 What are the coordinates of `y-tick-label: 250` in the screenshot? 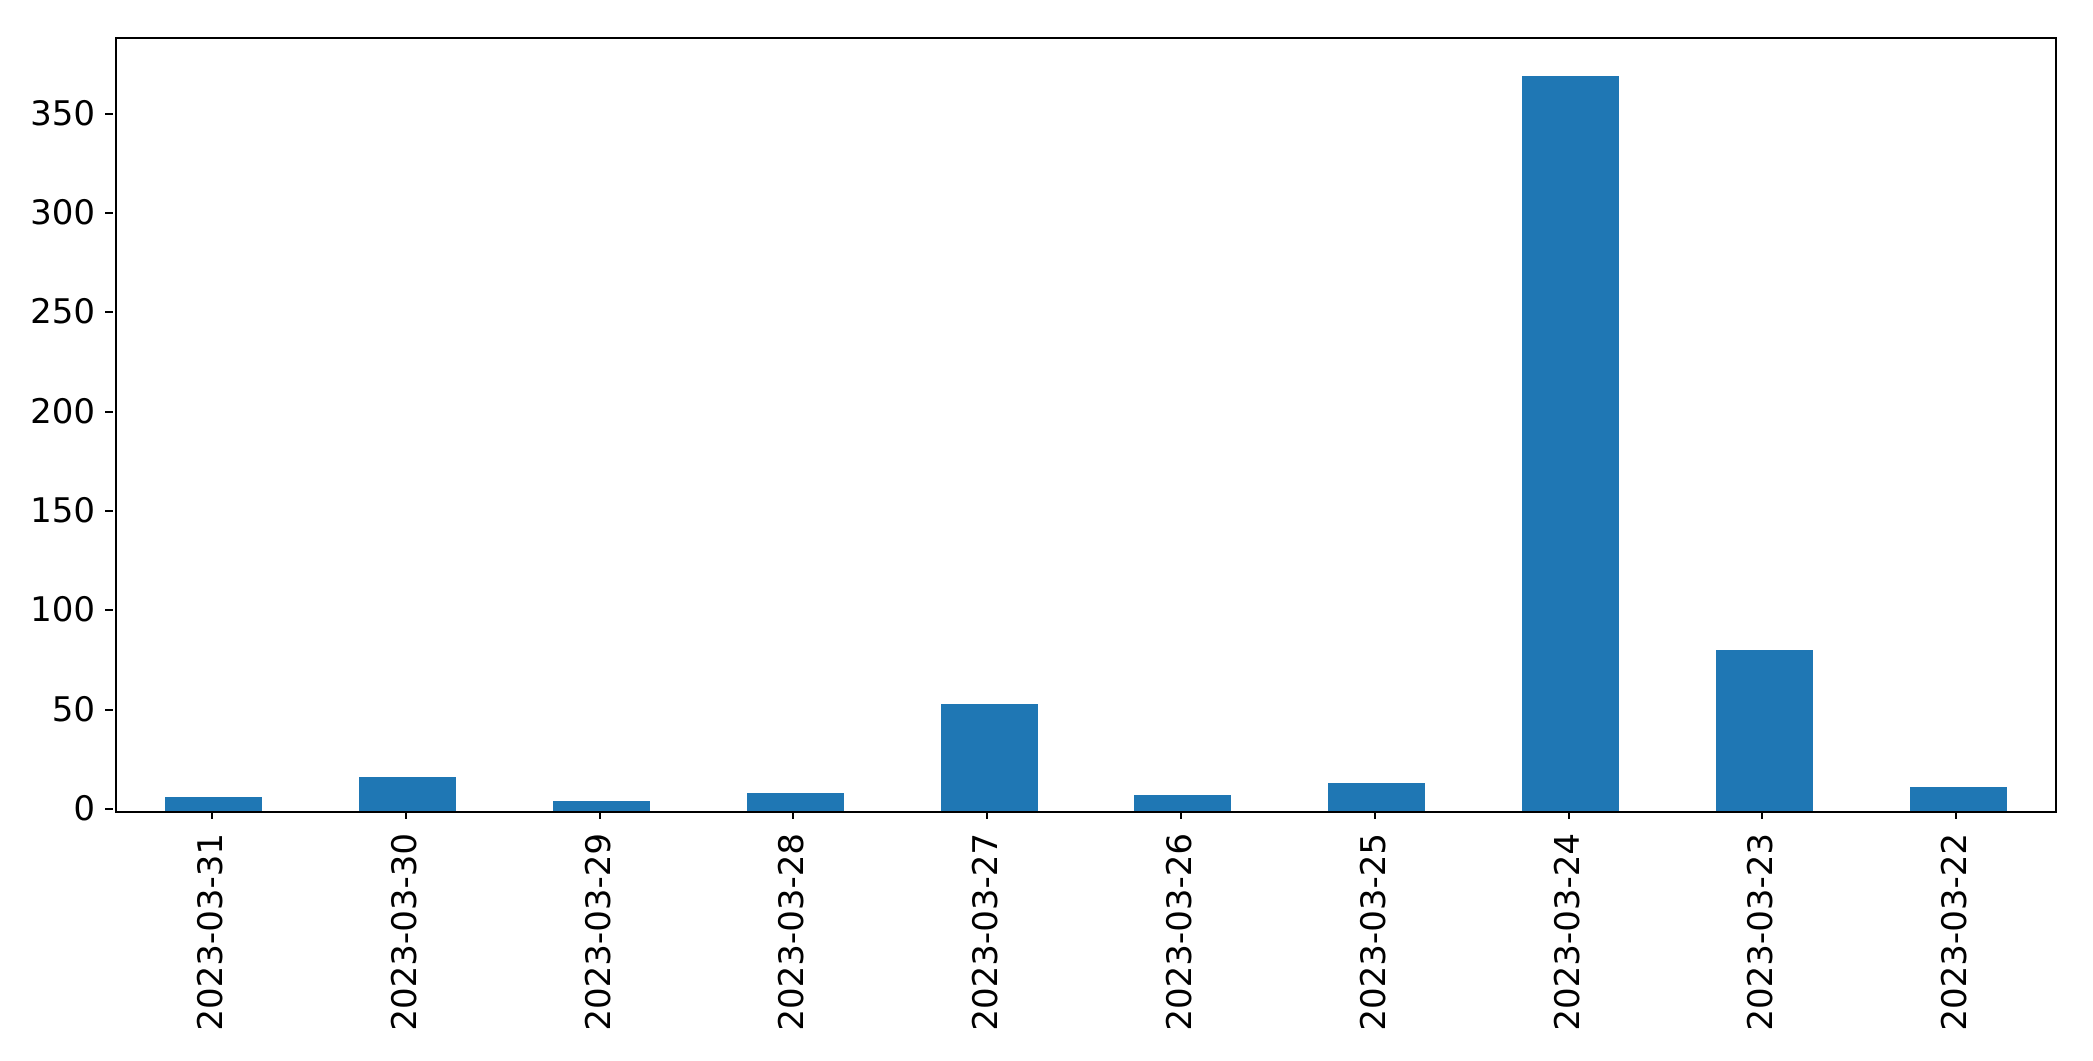 It's located at (62, 312).